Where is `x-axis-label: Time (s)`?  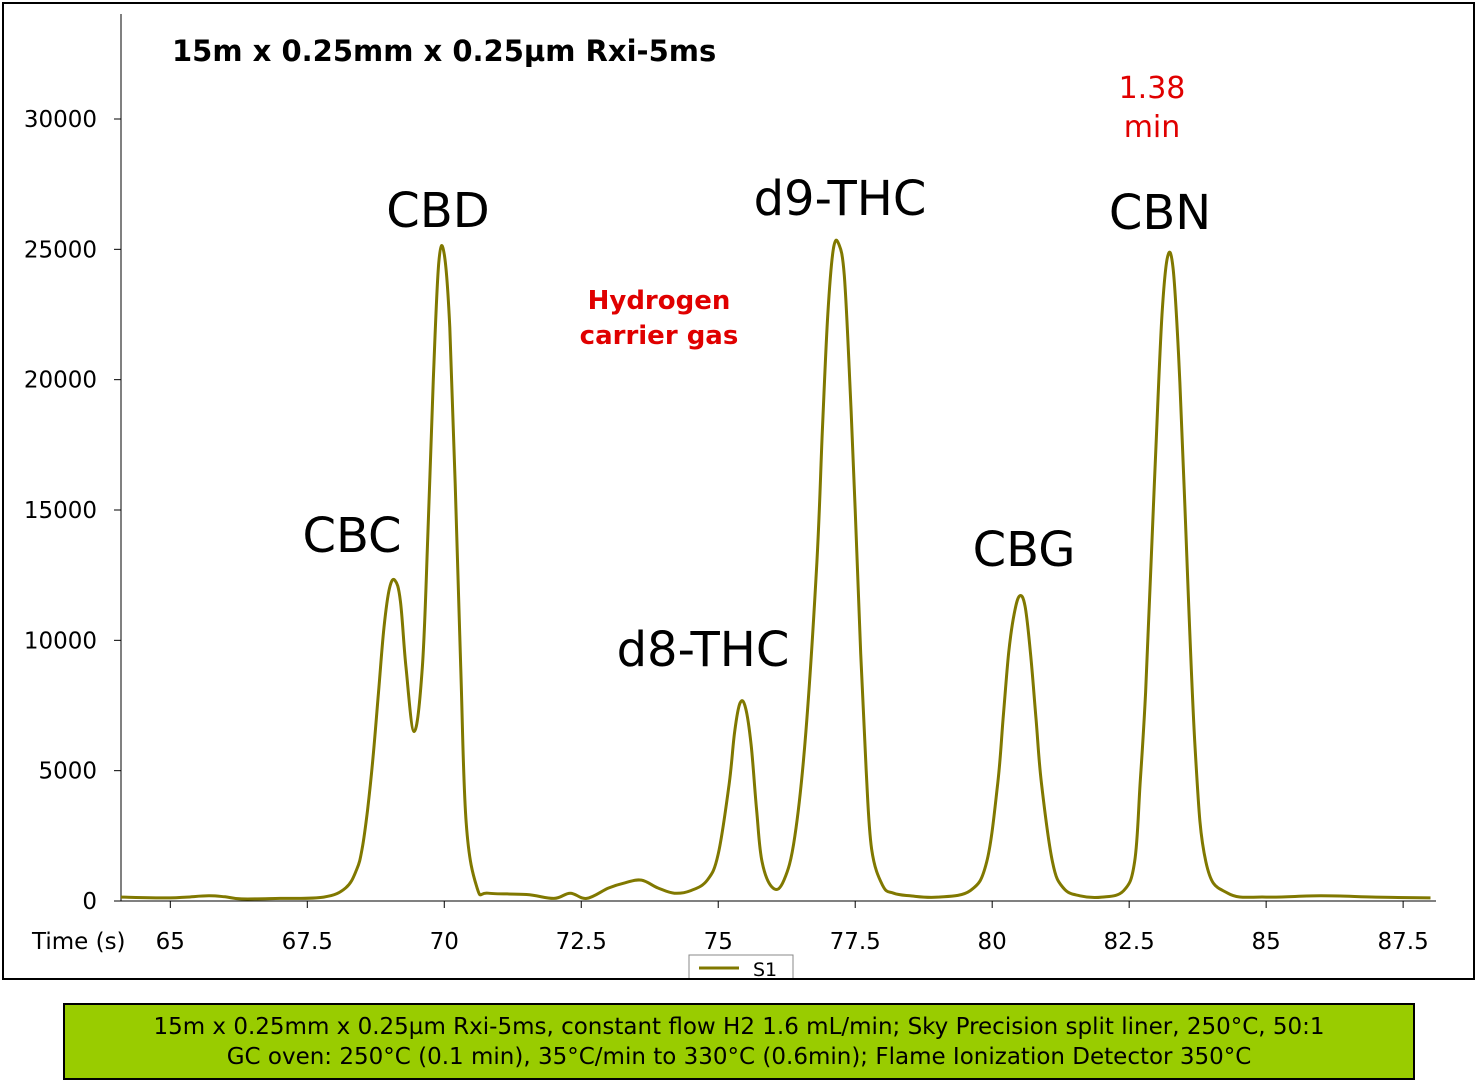
x-axis-label: Time (s) is located at coordinates (78, 942).